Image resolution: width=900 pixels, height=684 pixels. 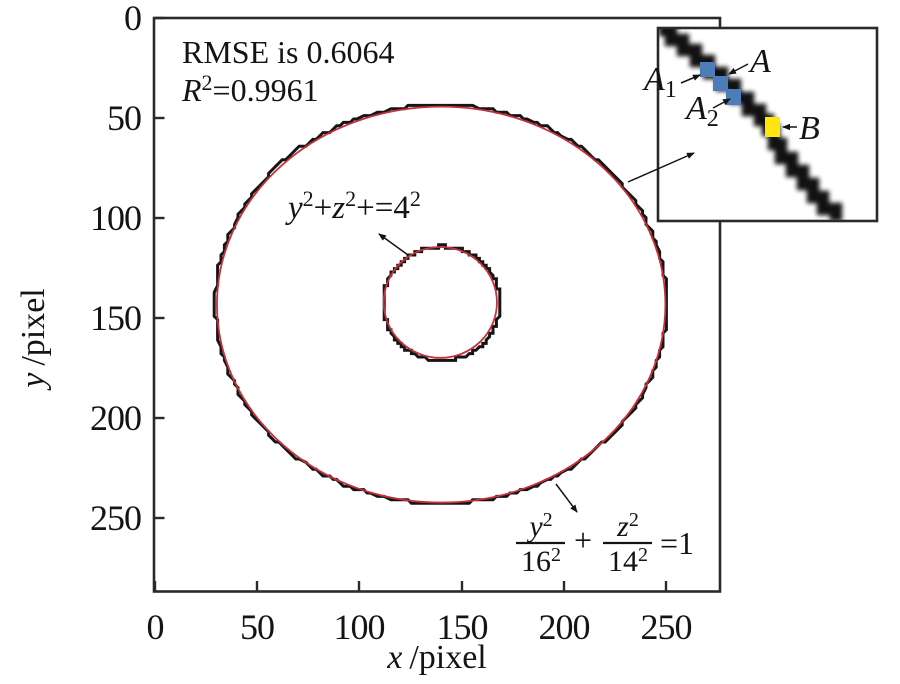 I want to click on r-squared-annotation: R2=0.9961, so click(x=250, y=89).